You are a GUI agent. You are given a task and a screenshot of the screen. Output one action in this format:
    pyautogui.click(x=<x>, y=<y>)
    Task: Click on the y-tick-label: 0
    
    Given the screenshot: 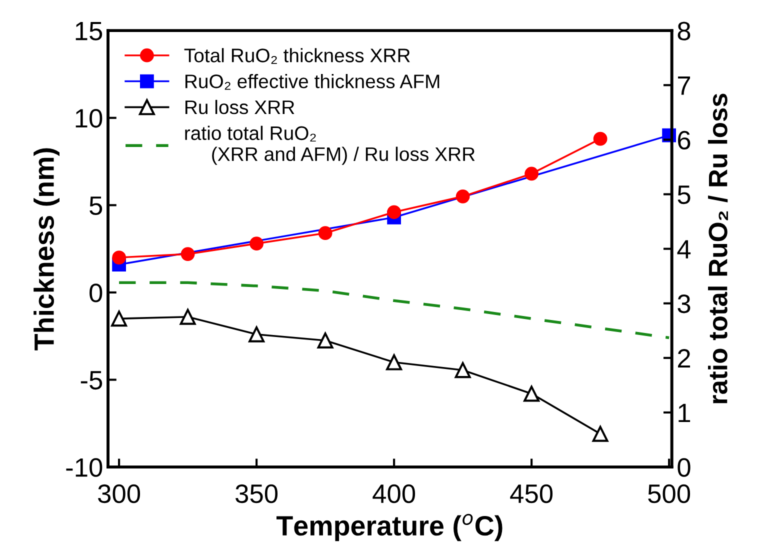 What is the action you would take?
    pyautogui.click(x=96, y=293)
    